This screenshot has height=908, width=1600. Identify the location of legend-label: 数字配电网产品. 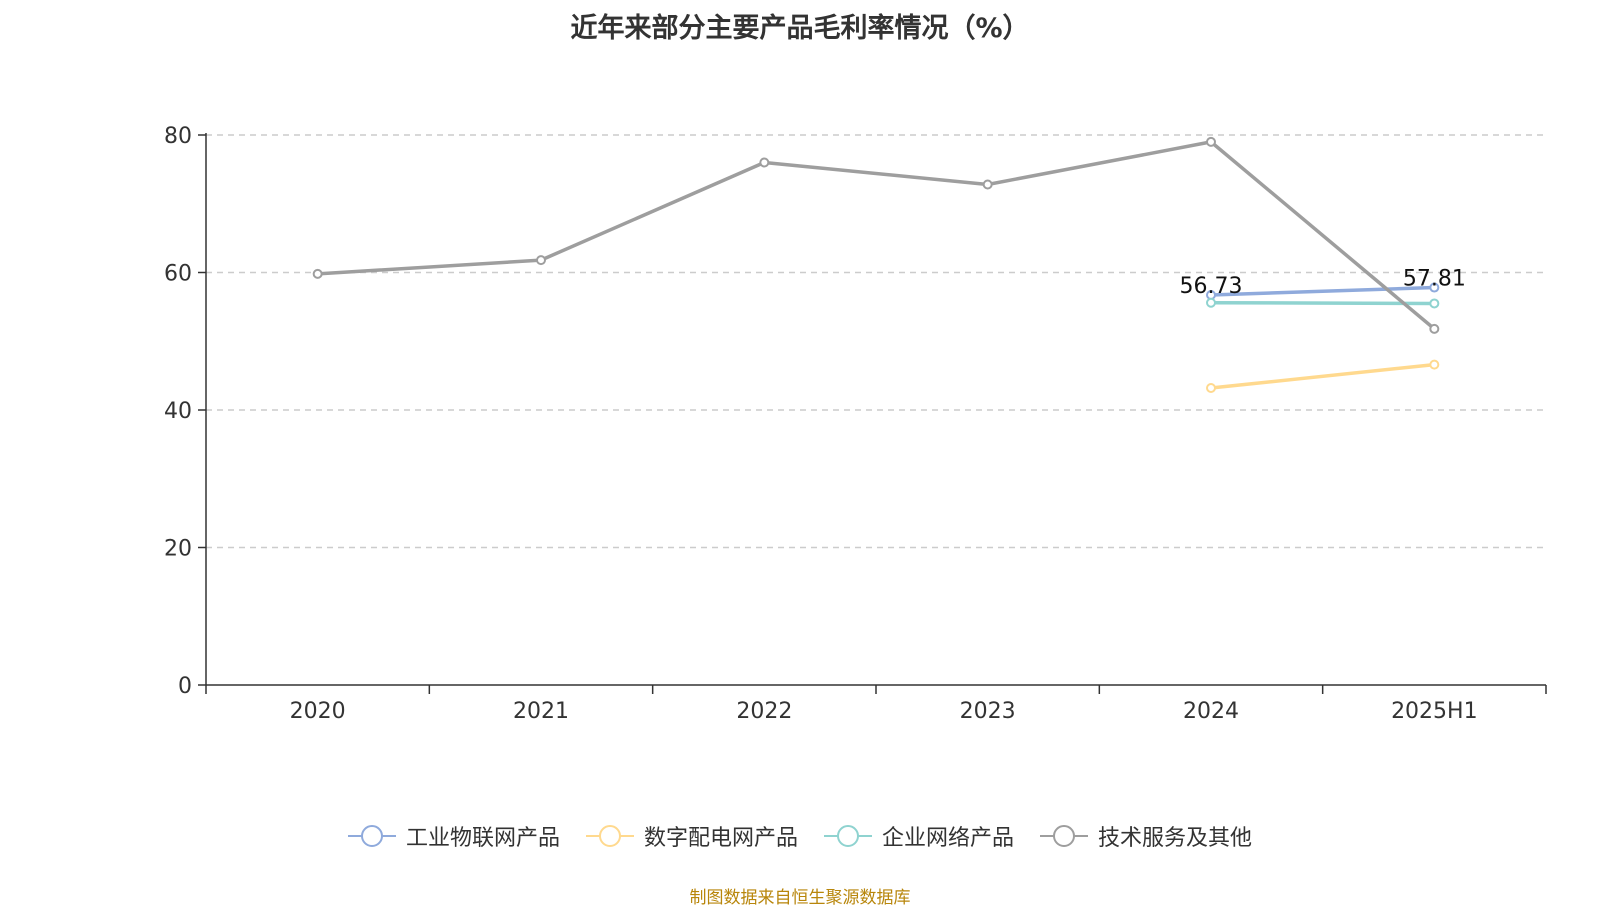
(720, 838).